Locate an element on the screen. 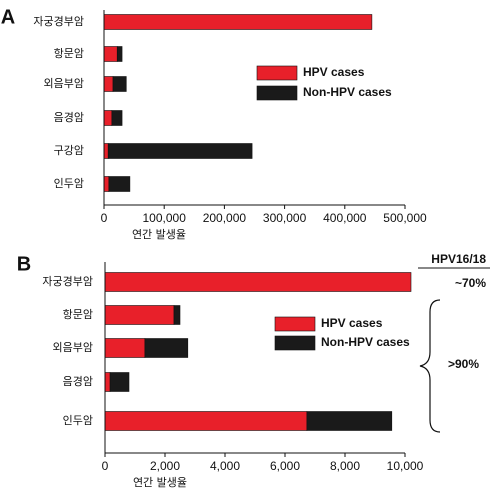  x-tick-label: 6,000 is located at coordinates (285, 466).